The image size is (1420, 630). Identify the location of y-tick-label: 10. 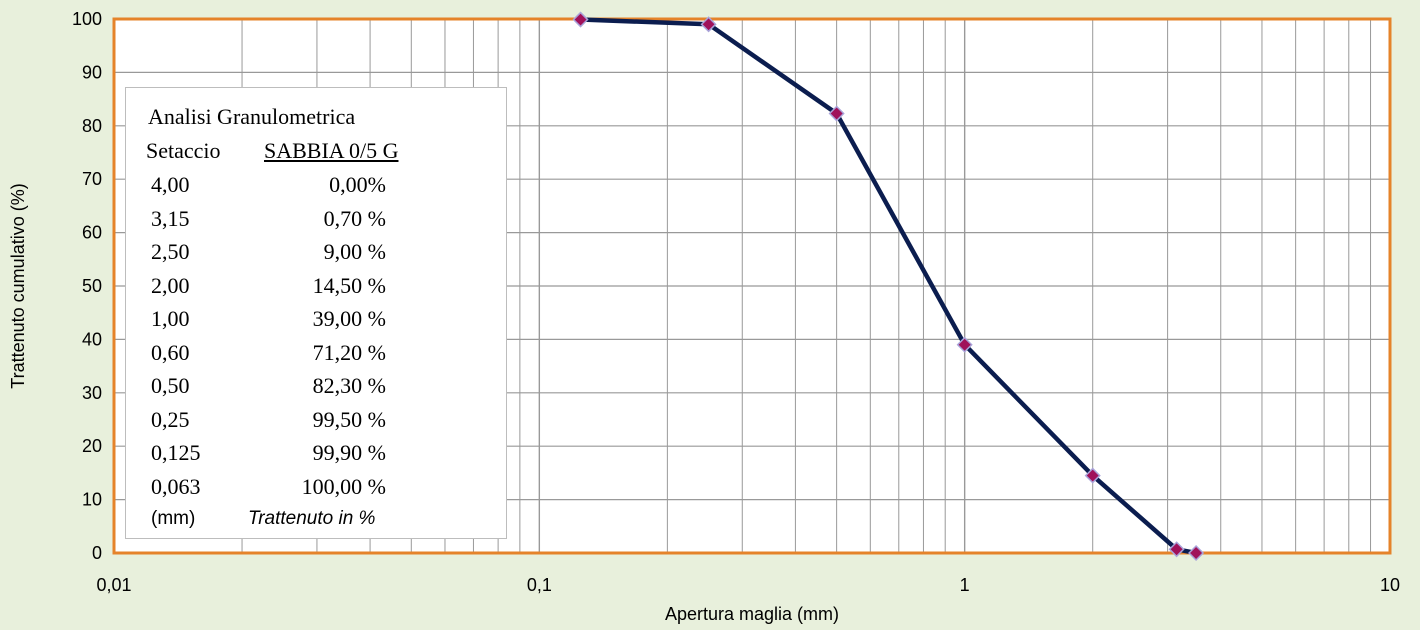
(92, 500).